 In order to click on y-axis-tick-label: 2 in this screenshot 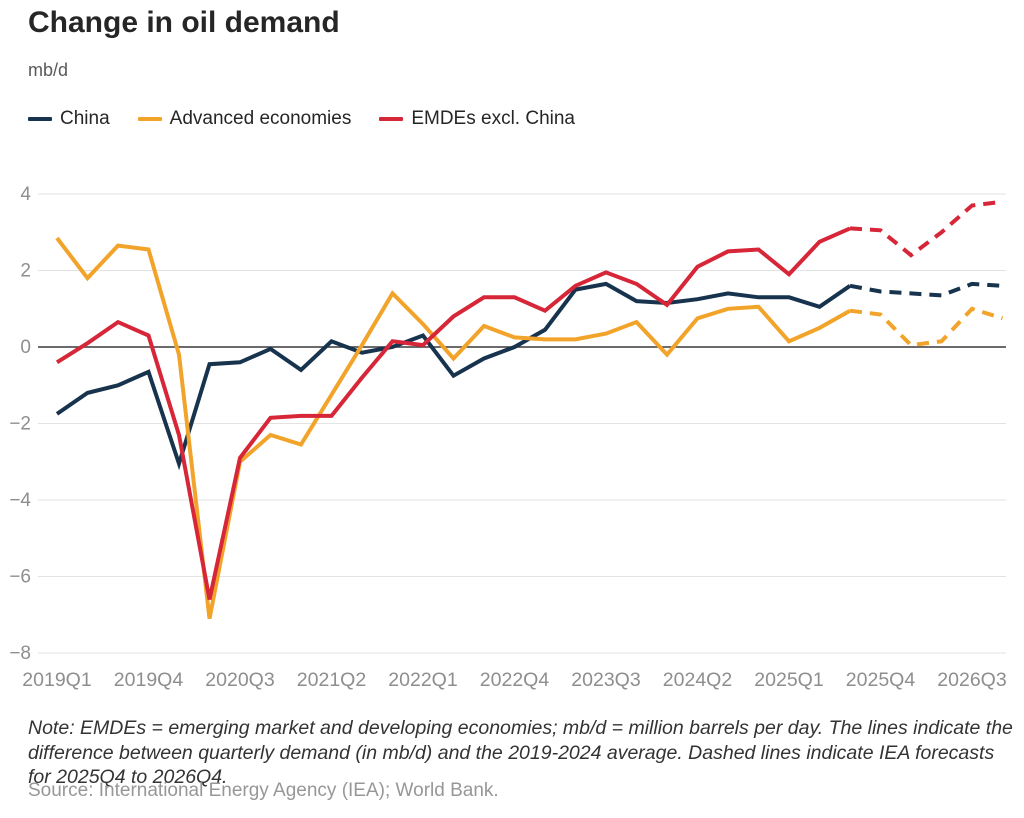, I will do `click(25, 271)`.